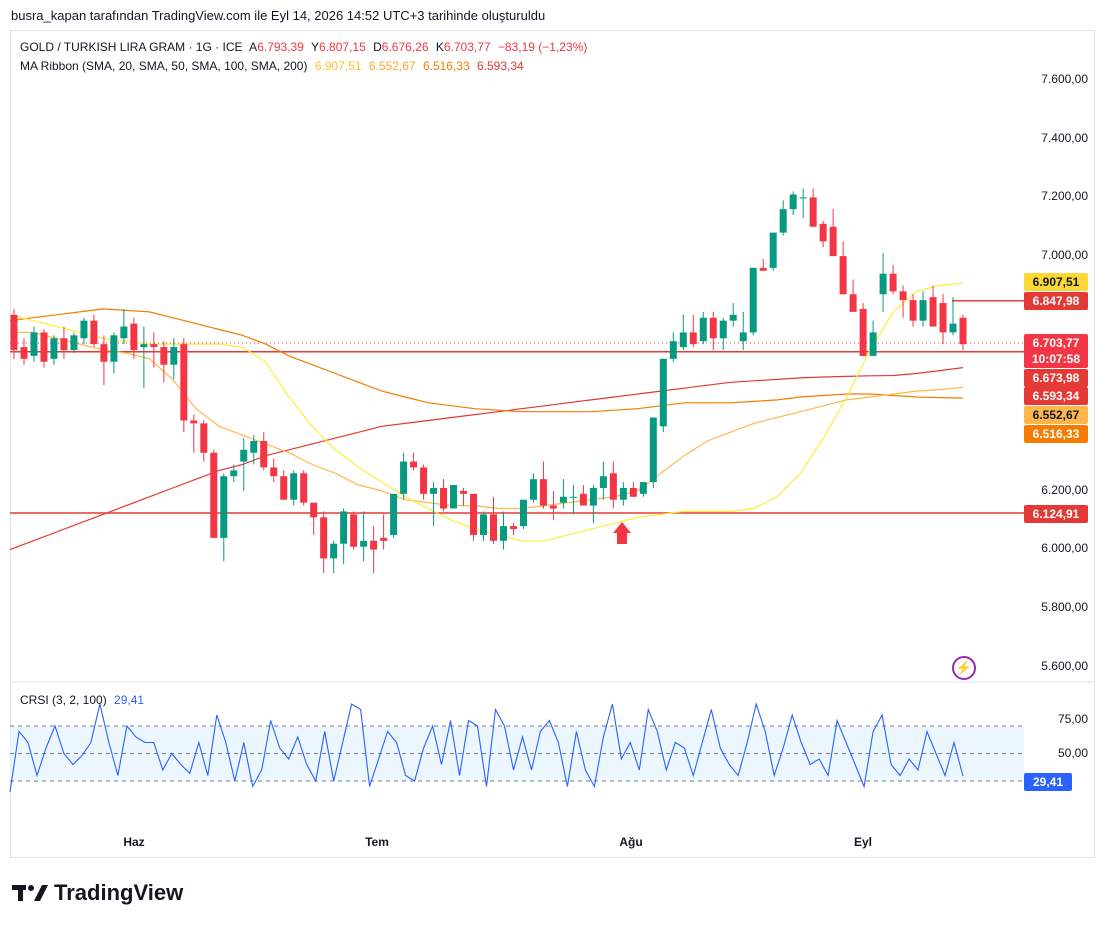 Image resolution: width=1106 pixels, height=925 pixels. I want to click on change-value: −83,19 (−1,23%), so click(542, 47).